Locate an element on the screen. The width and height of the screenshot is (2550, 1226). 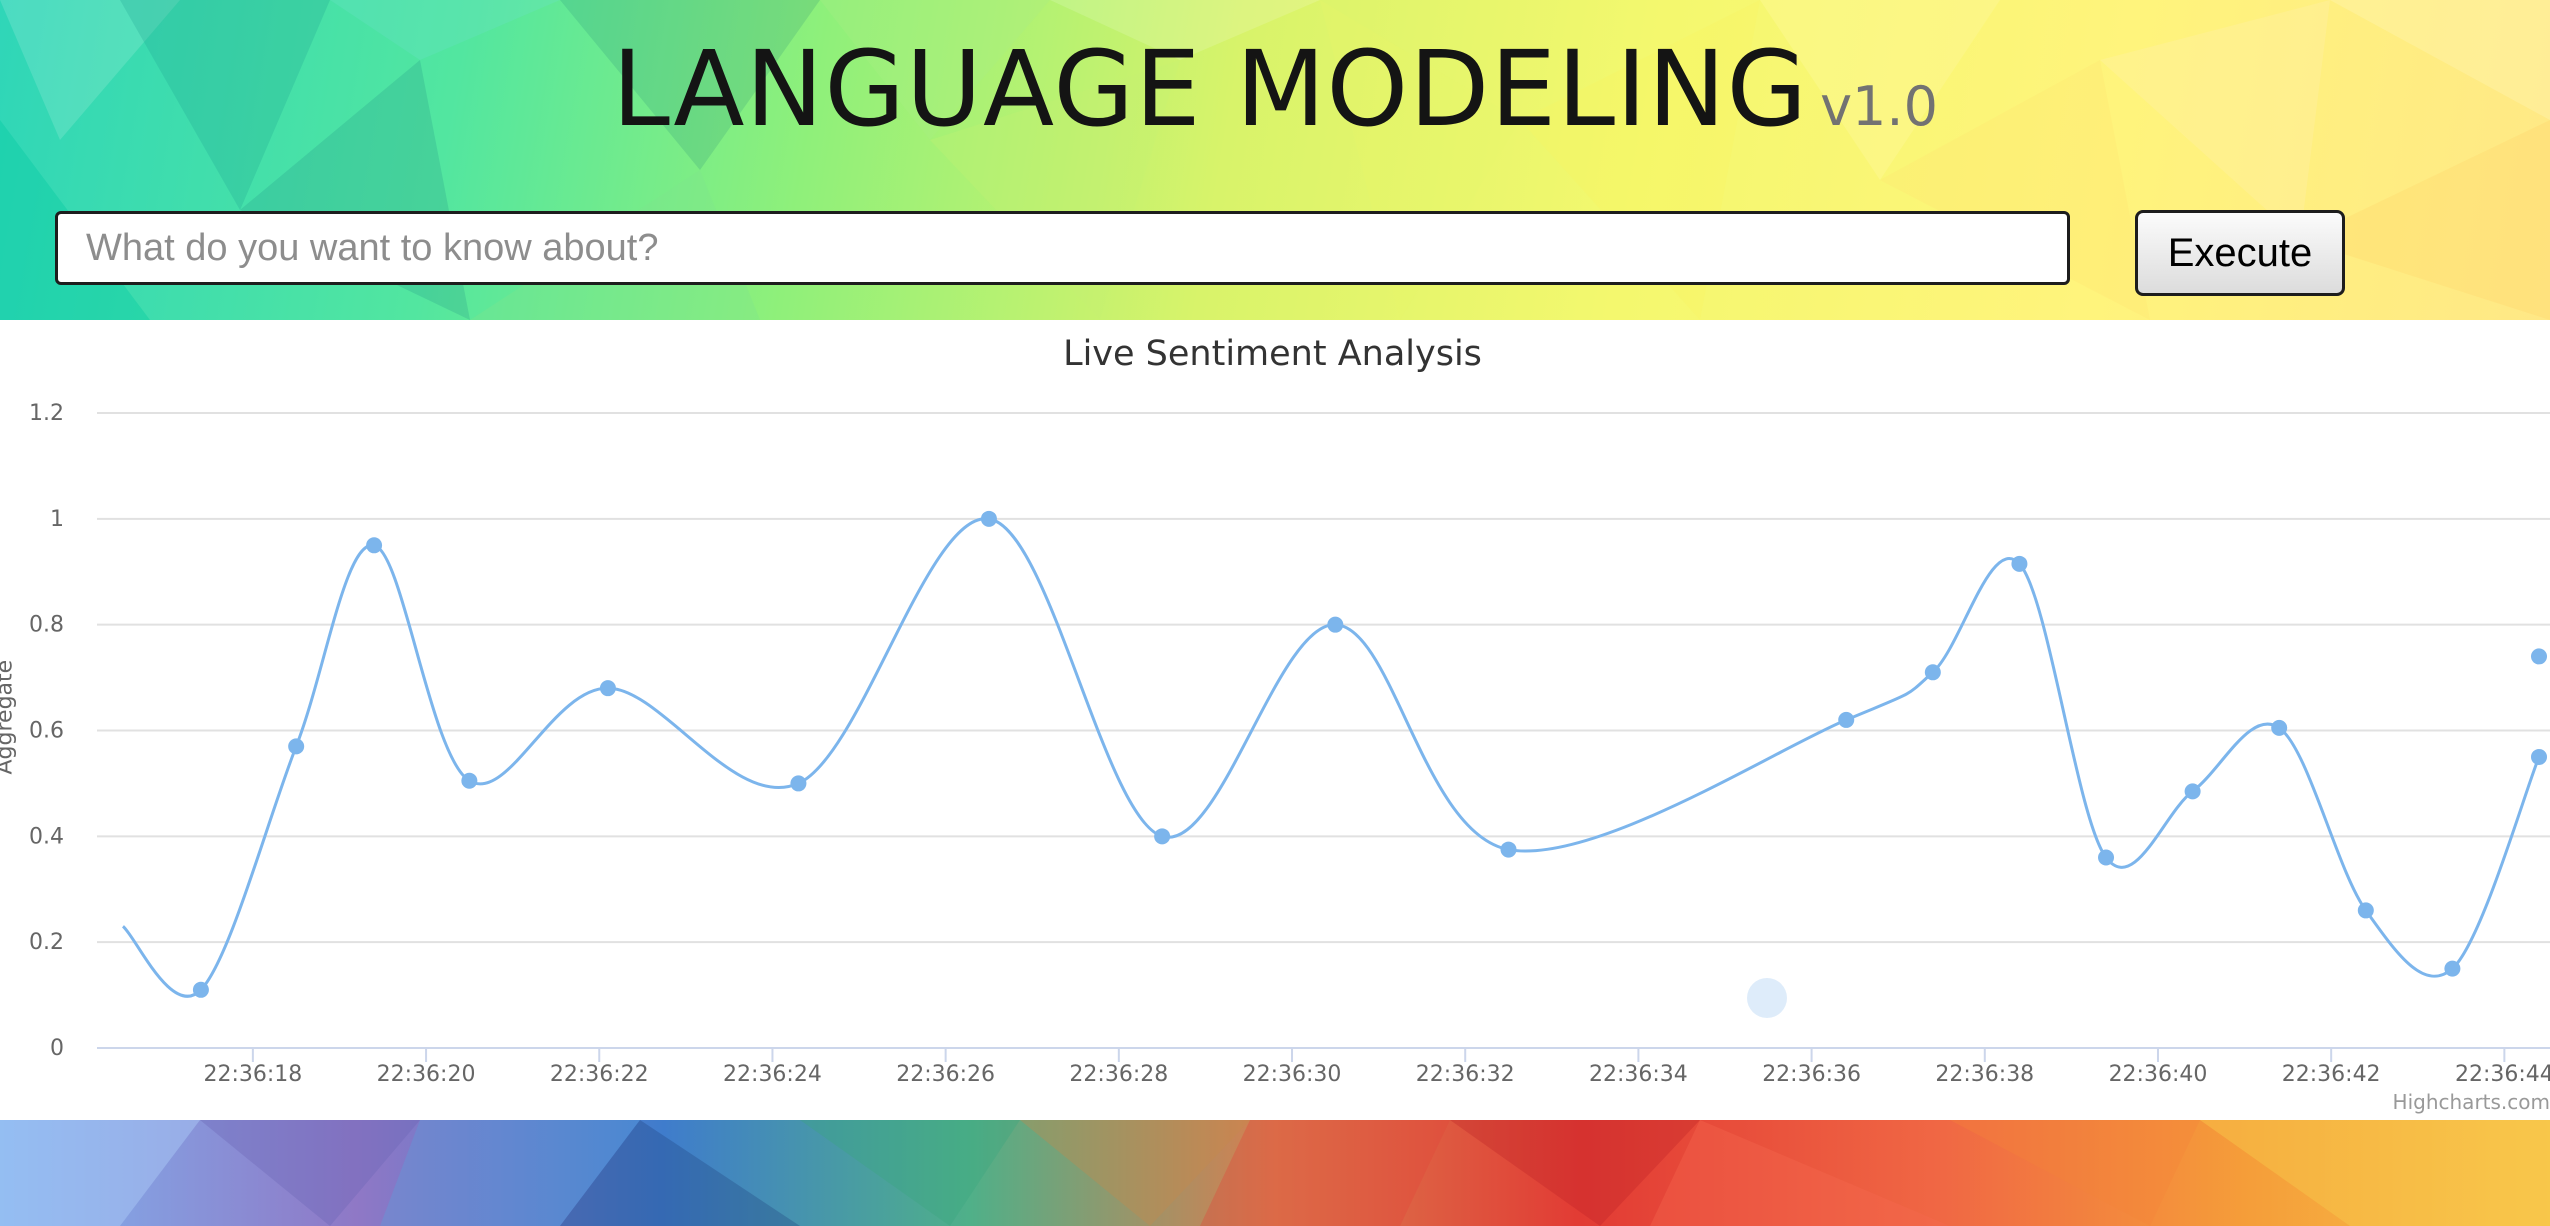
app-version: v1.0 is located at coordinates (1879, 106).